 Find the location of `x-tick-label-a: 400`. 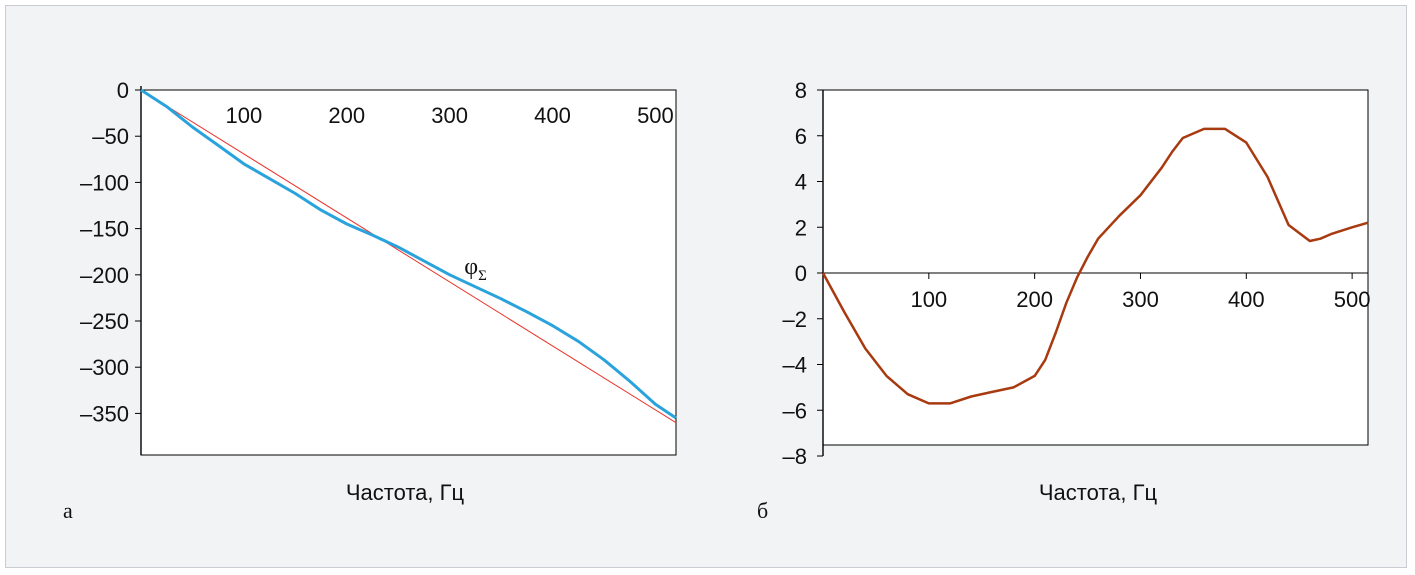

x-tick-label-a: 400 is located at coordinates (552, 115).